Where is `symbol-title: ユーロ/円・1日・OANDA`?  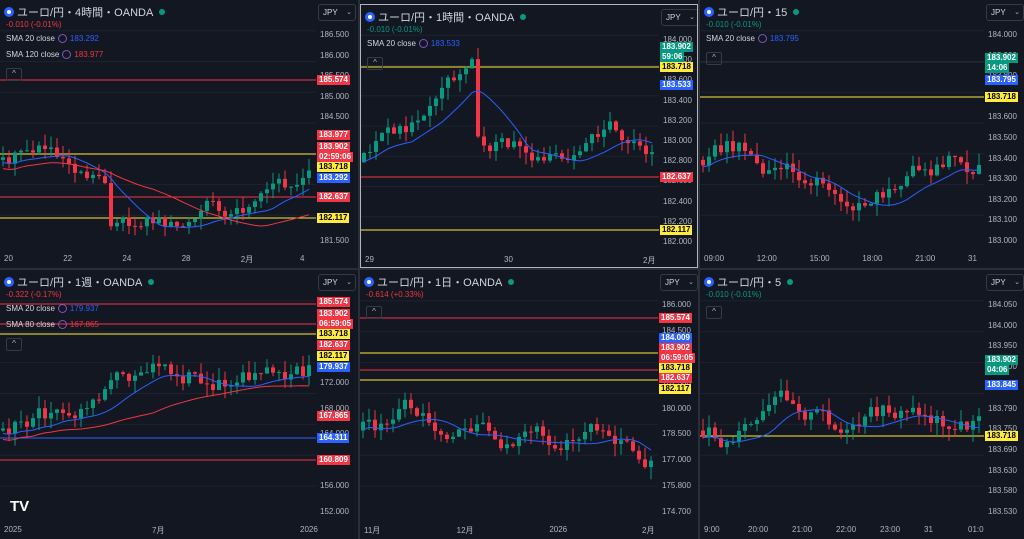
symbol-title: ユーロ/円・1日・OANDA is located at coordinates (439, 282).